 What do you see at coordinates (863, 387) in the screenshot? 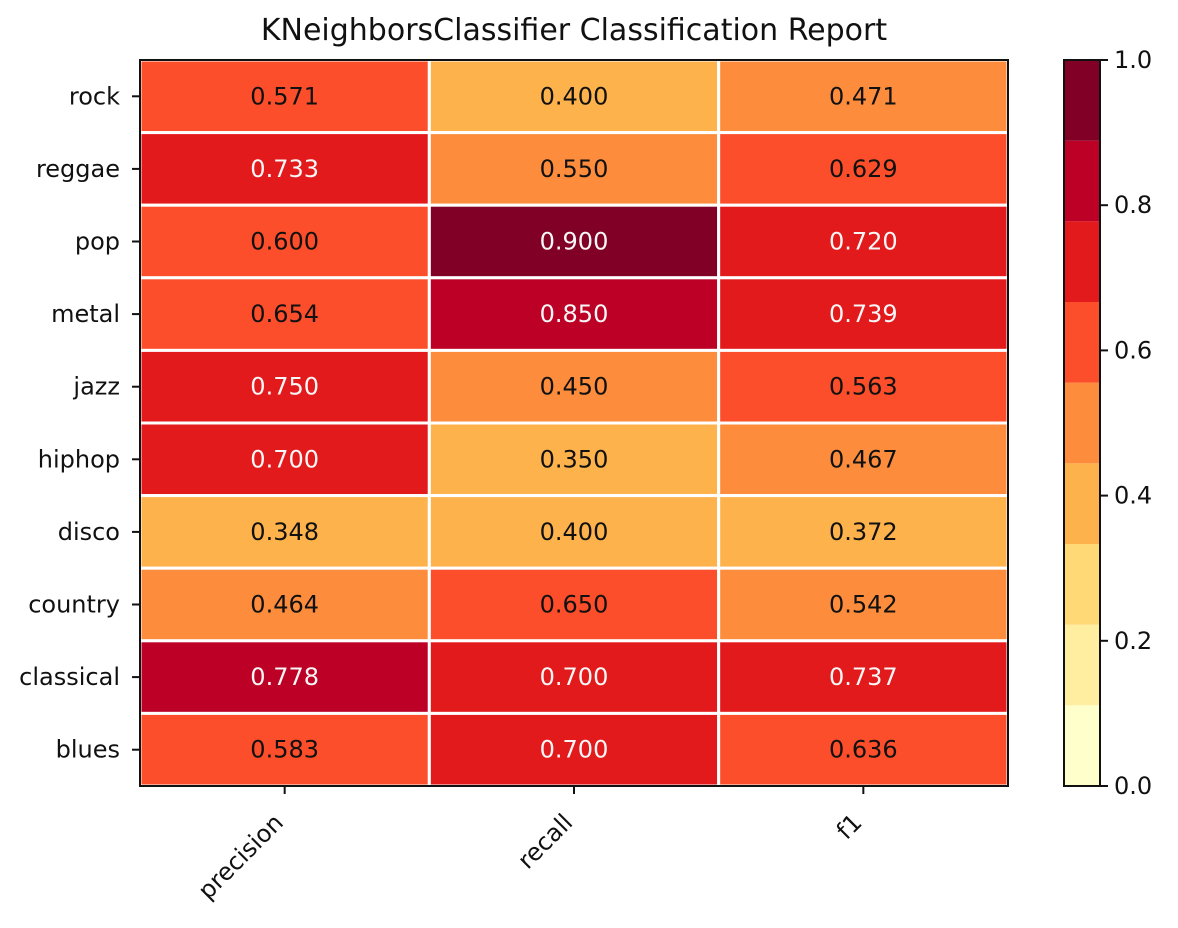
I see `heatmap-cell-value: 0.563` at bounding box center [863, 387].